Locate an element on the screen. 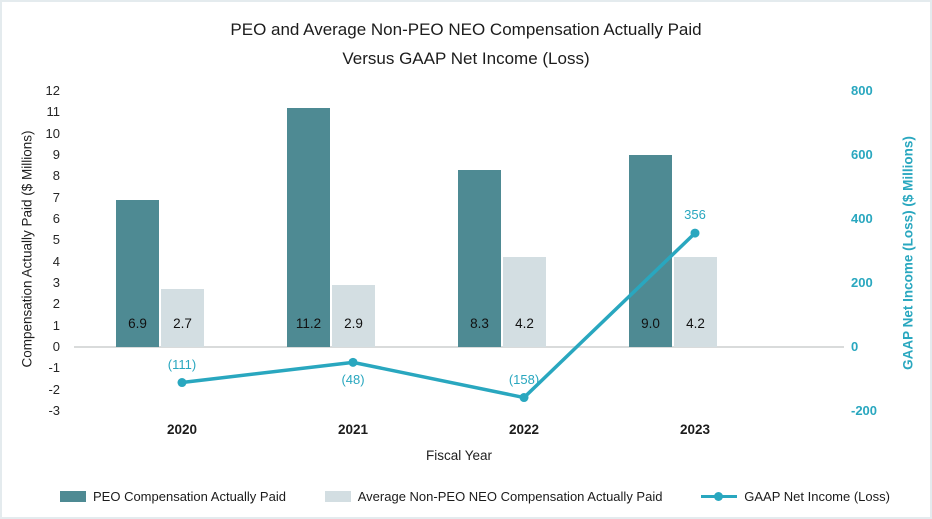 The width and height of the screenshot is (932, 519). bar-value-label: 11.2 is located at coordinates (308, 323).